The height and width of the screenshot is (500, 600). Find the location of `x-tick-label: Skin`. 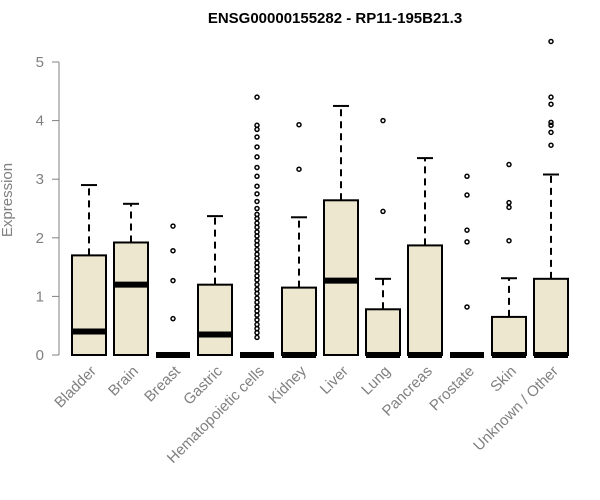

x-tick-label: Skin is located at coordinates (503, 379).